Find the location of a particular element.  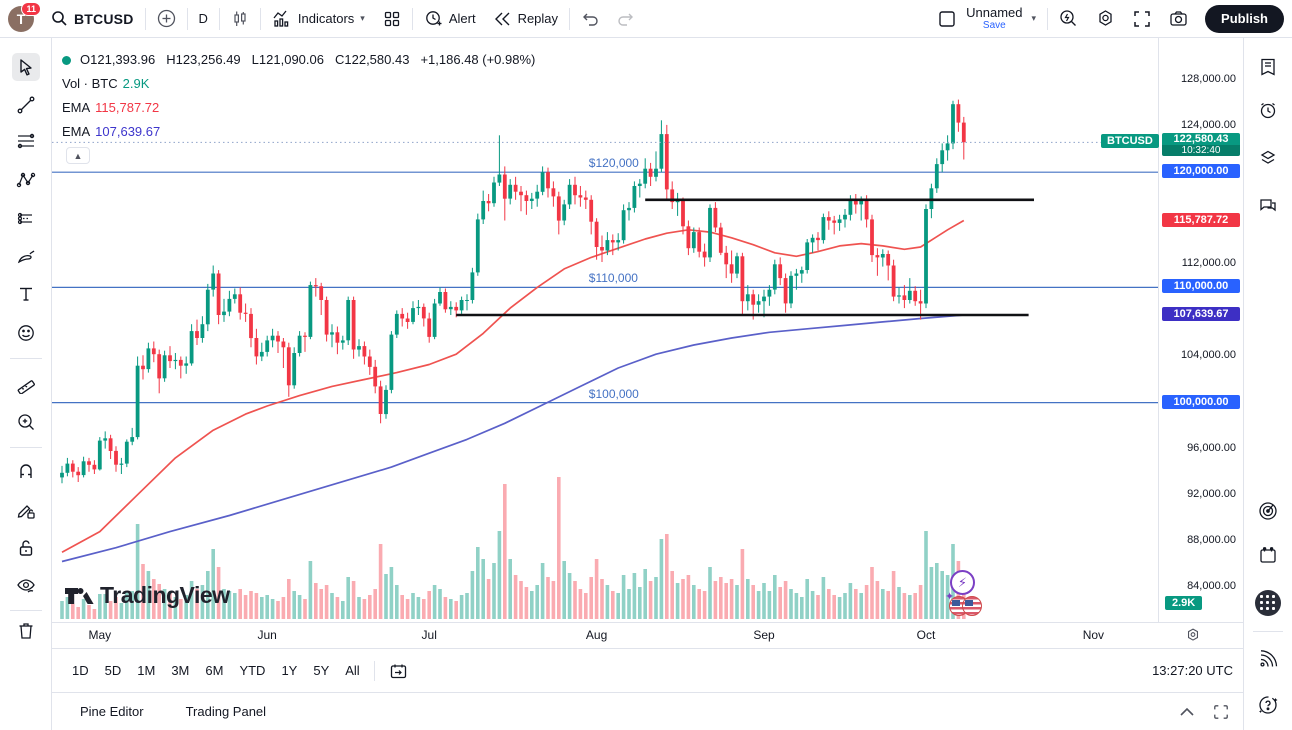

brush-tool is located at coordinates (26, 257).